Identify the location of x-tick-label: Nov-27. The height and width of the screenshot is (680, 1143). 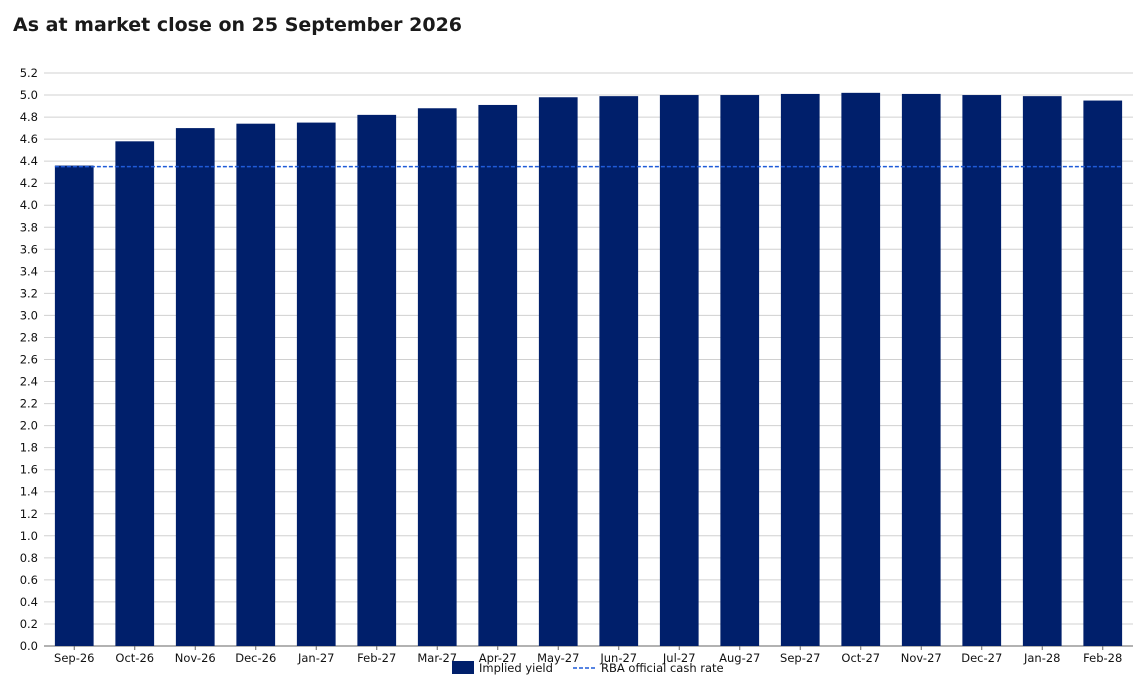
(921, 658).